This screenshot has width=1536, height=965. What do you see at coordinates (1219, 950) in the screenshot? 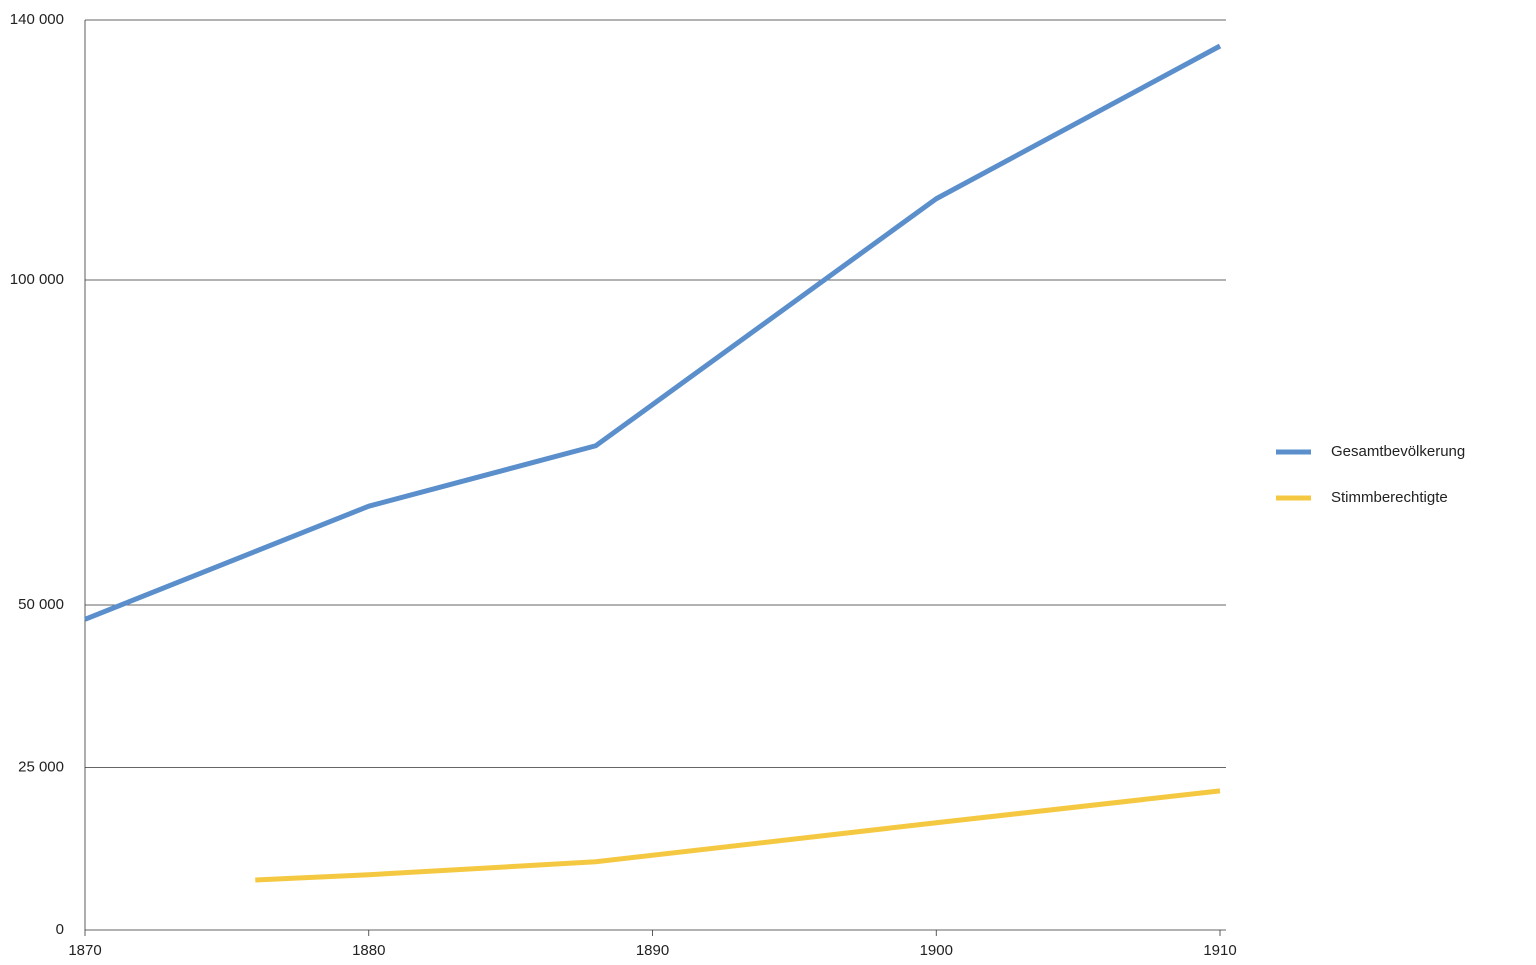
I see `x-tick-label: 1910` at bounding box center [1219, 950].